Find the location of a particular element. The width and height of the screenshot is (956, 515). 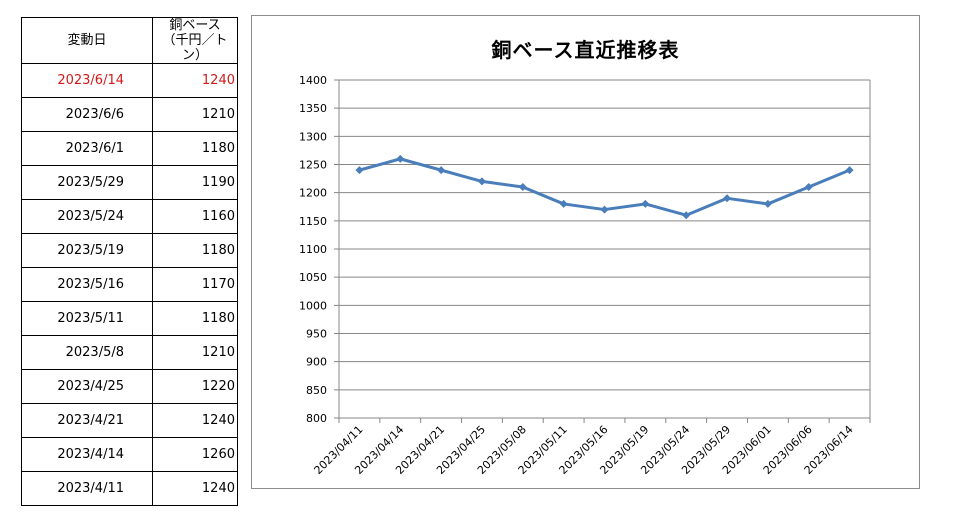

row-date: 2023/6/6 is located at coordinates (87, 114).